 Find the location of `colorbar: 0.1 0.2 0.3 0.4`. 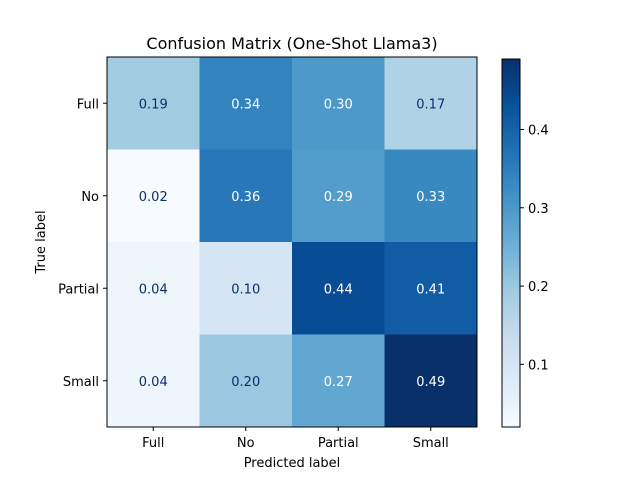

colorbar: 0.1 0.2 0.3 0.4 is located at coordinates (525, 243).